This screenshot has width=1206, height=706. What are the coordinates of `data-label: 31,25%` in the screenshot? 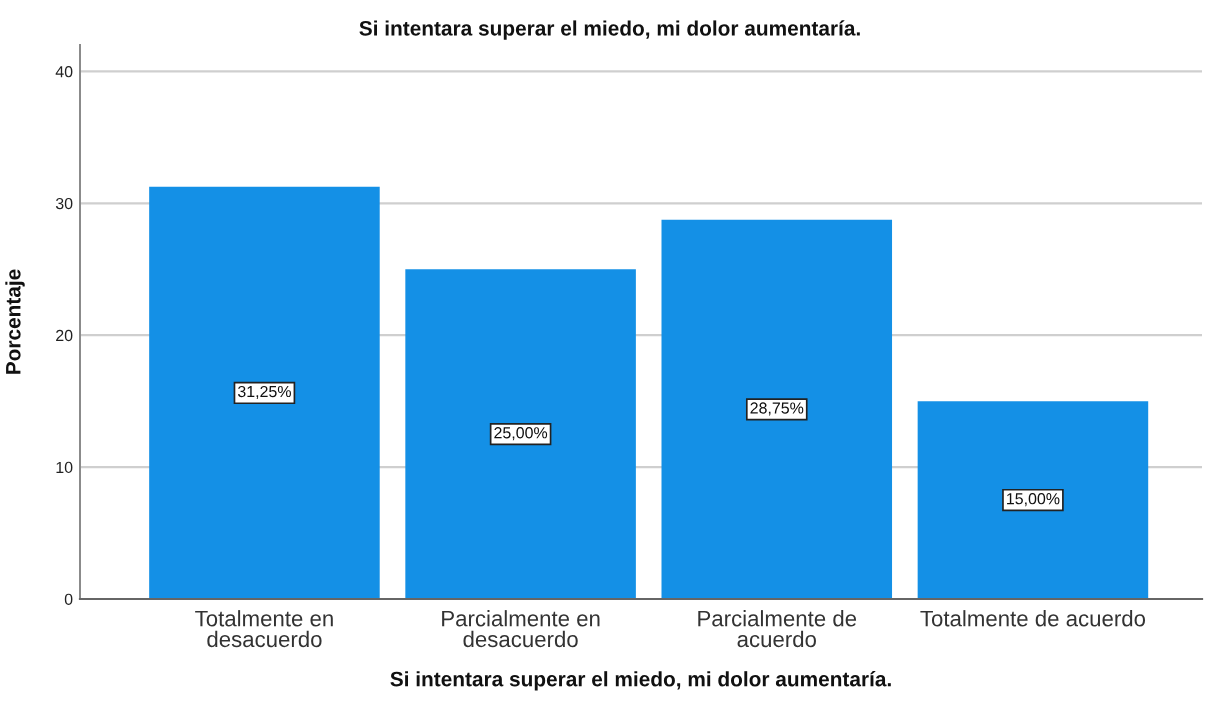 It's located at (264, 392).